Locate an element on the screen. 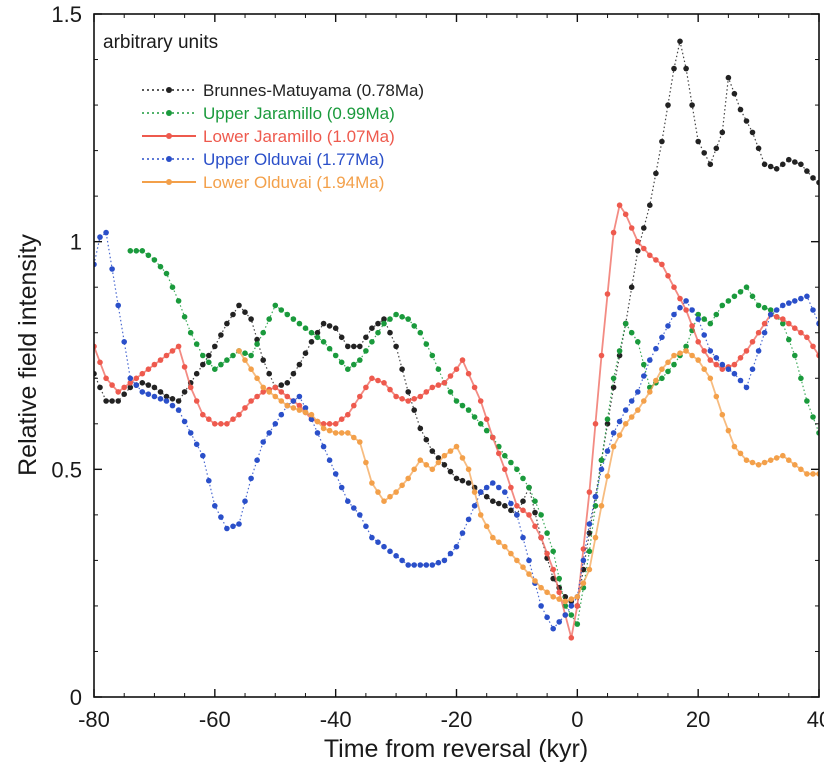  y-tick-label: 1.5 is located at coordinates (66, 14).